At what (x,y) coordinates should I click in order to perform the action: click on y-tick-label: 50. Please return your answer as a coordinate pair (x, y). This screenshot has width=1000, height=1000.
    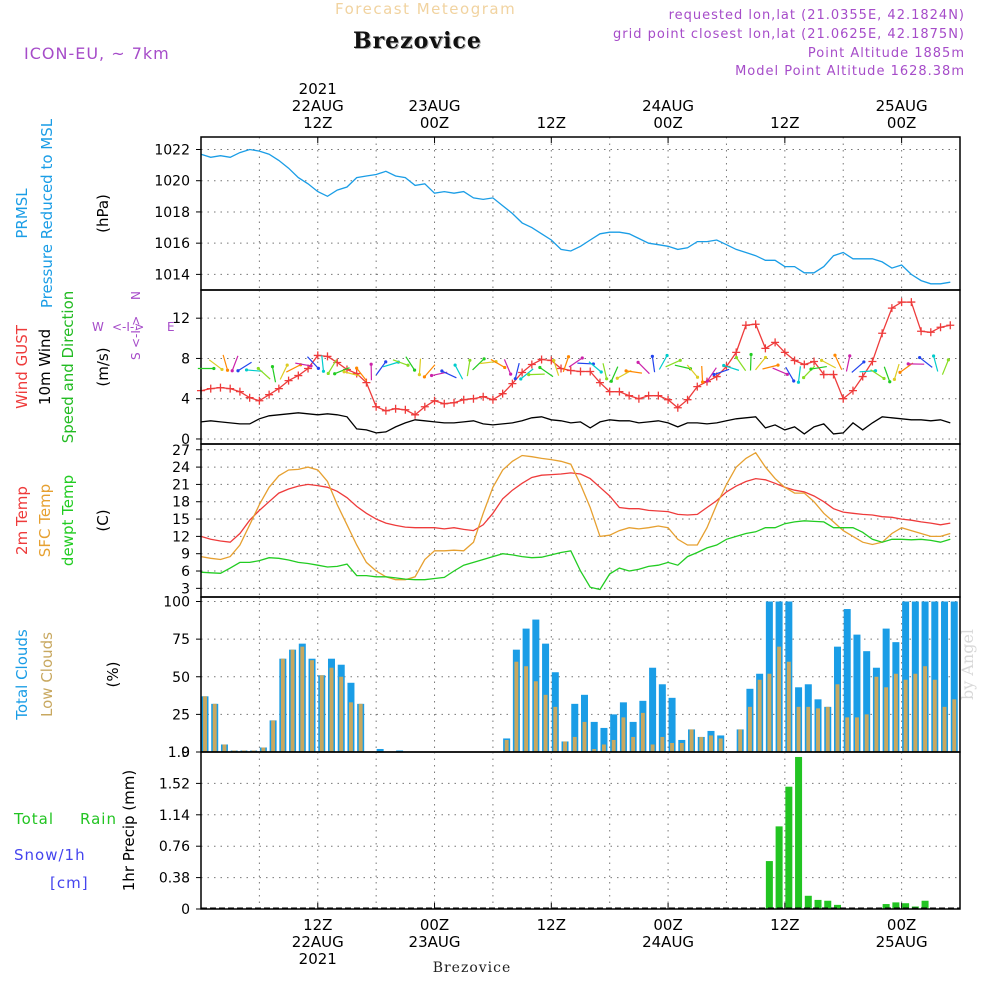
    Looking at the image, I should click on (181, 678).